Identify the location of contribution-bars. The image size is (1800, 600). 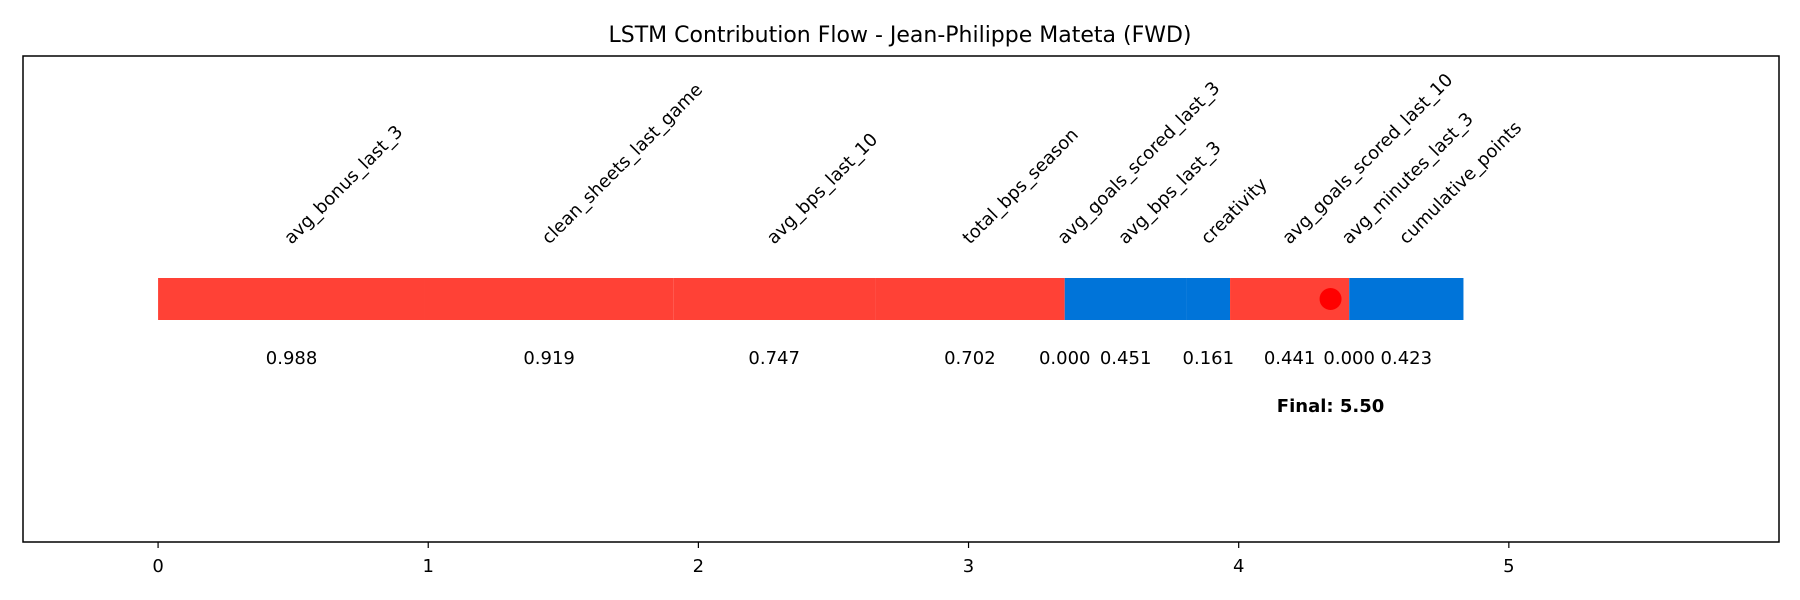
(811, 299).